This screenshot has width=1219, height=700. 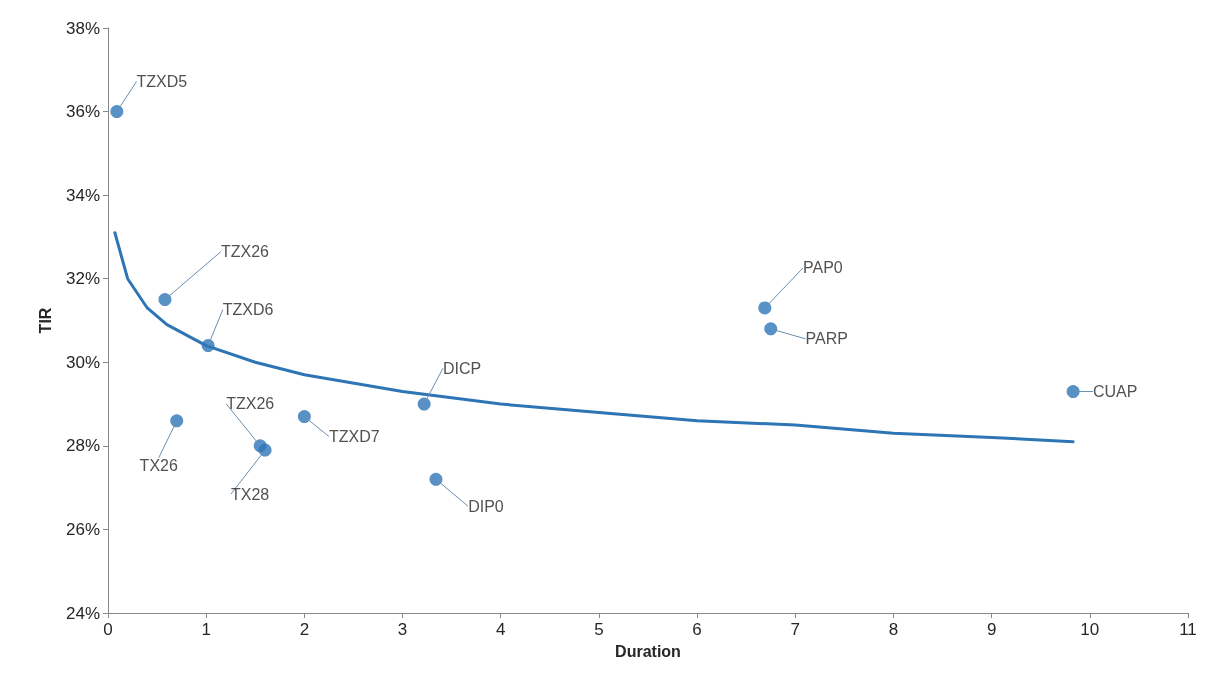 I want to click on y-tick-label: 36%, so click(x=82, y=112).